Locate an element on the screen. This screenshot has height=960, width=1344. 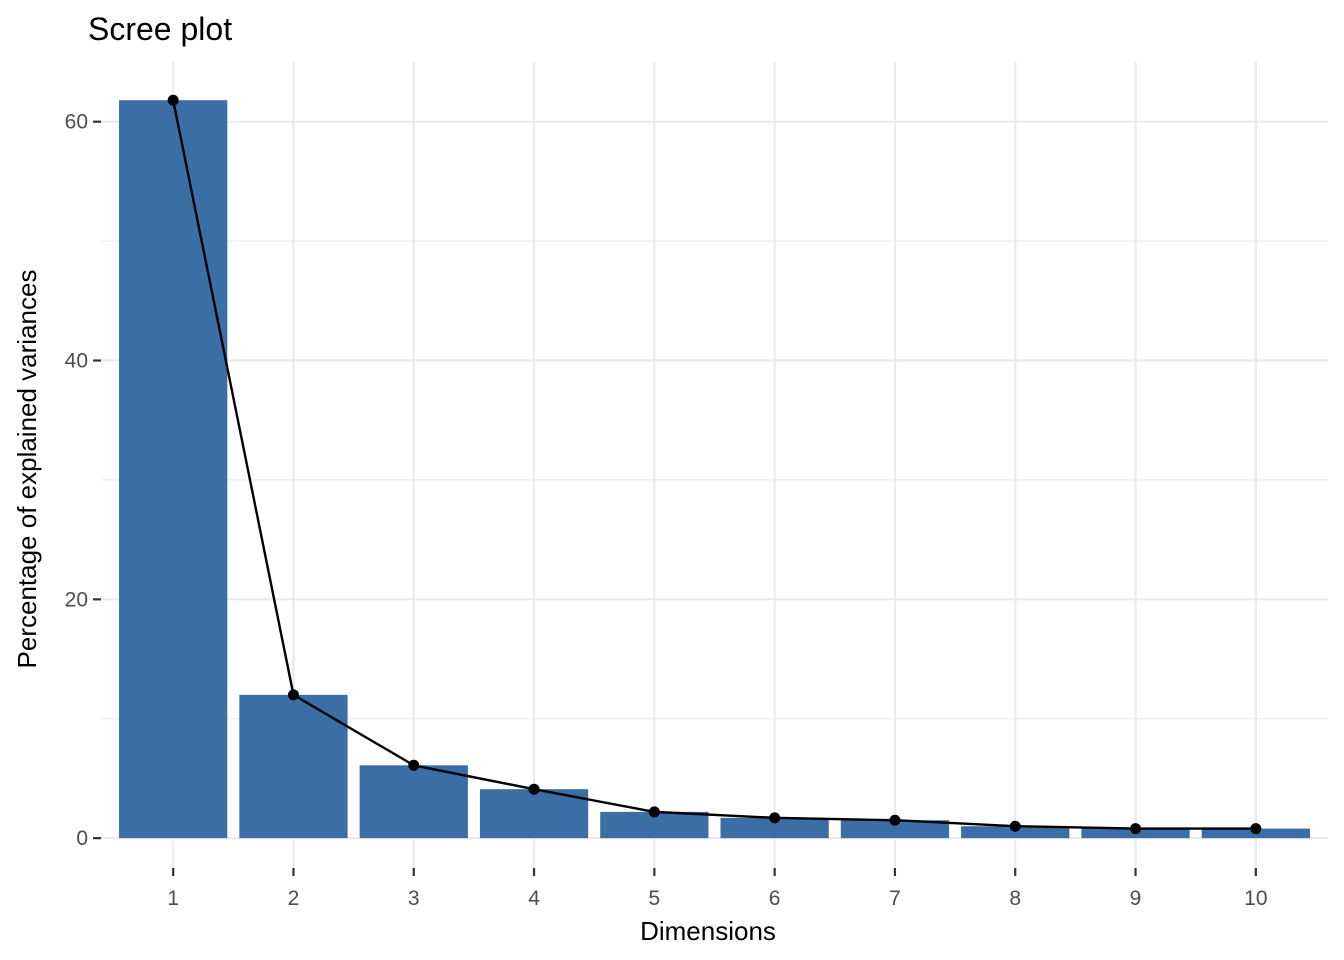
y-tick-label: 60 is located at coordinates (76, 122).